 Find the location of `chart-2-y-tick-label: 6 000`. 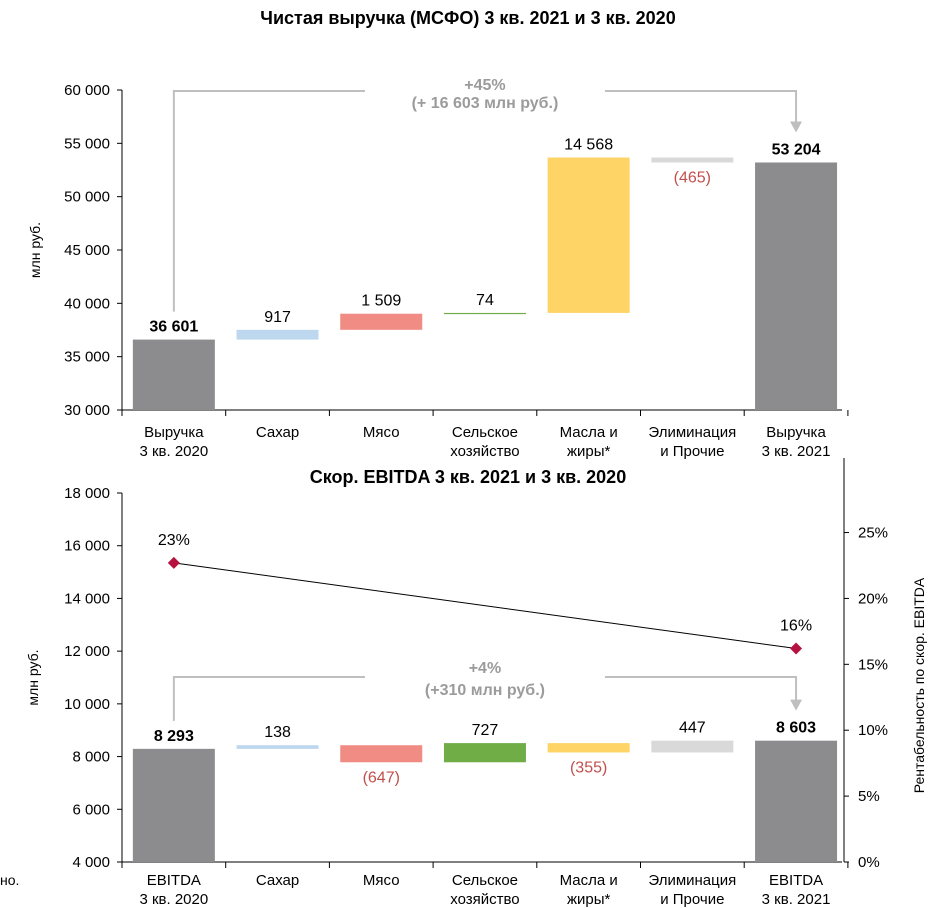

chart-2-y-tick-label: 6 000 is located at coordinates (91, 809).